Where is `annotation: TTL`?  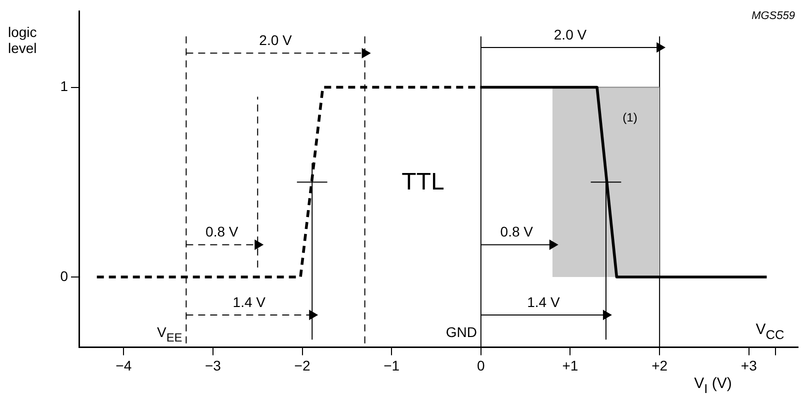
annotation: TTL is located at coordinates (423, 182).